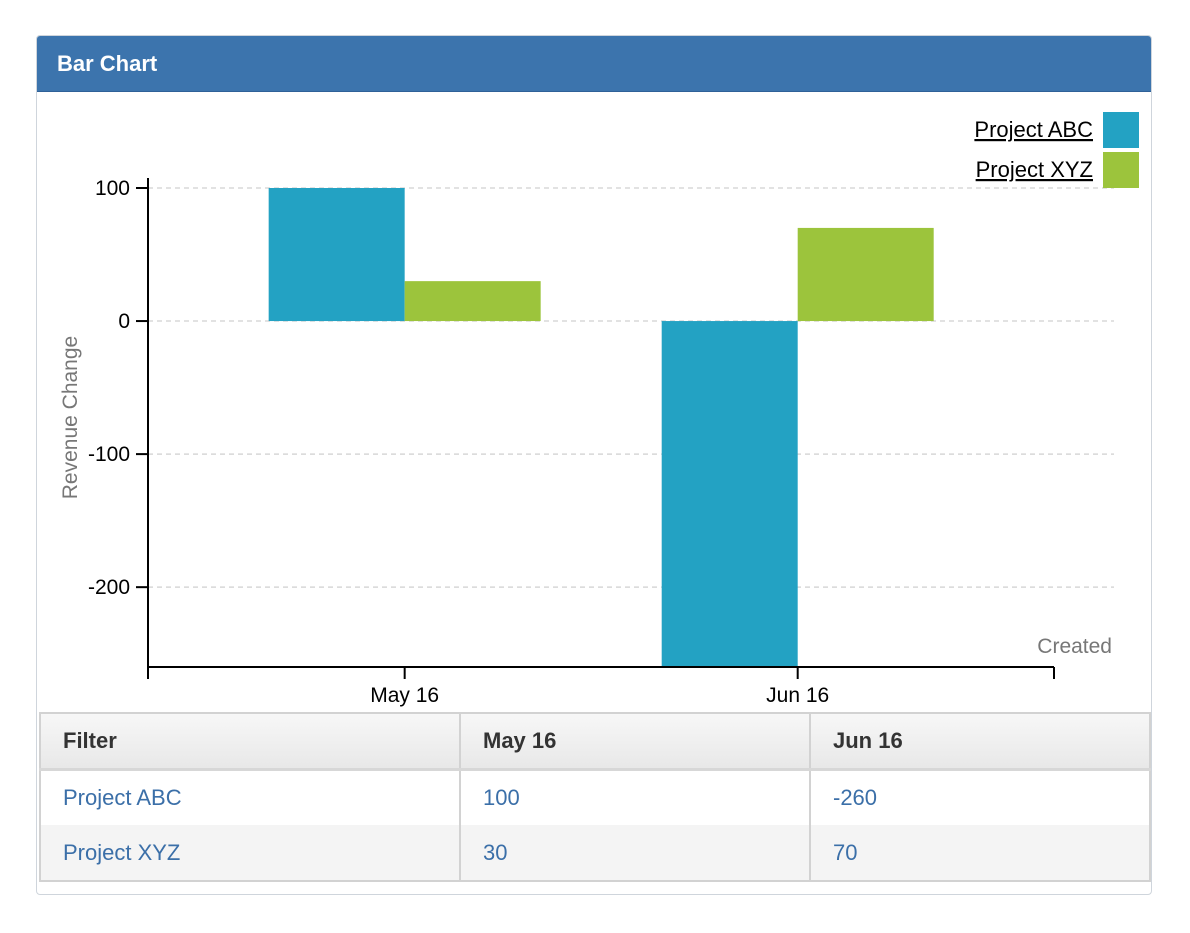 The image size is (1190, 933). I want to click on value-link: 30, so click(635, 853).